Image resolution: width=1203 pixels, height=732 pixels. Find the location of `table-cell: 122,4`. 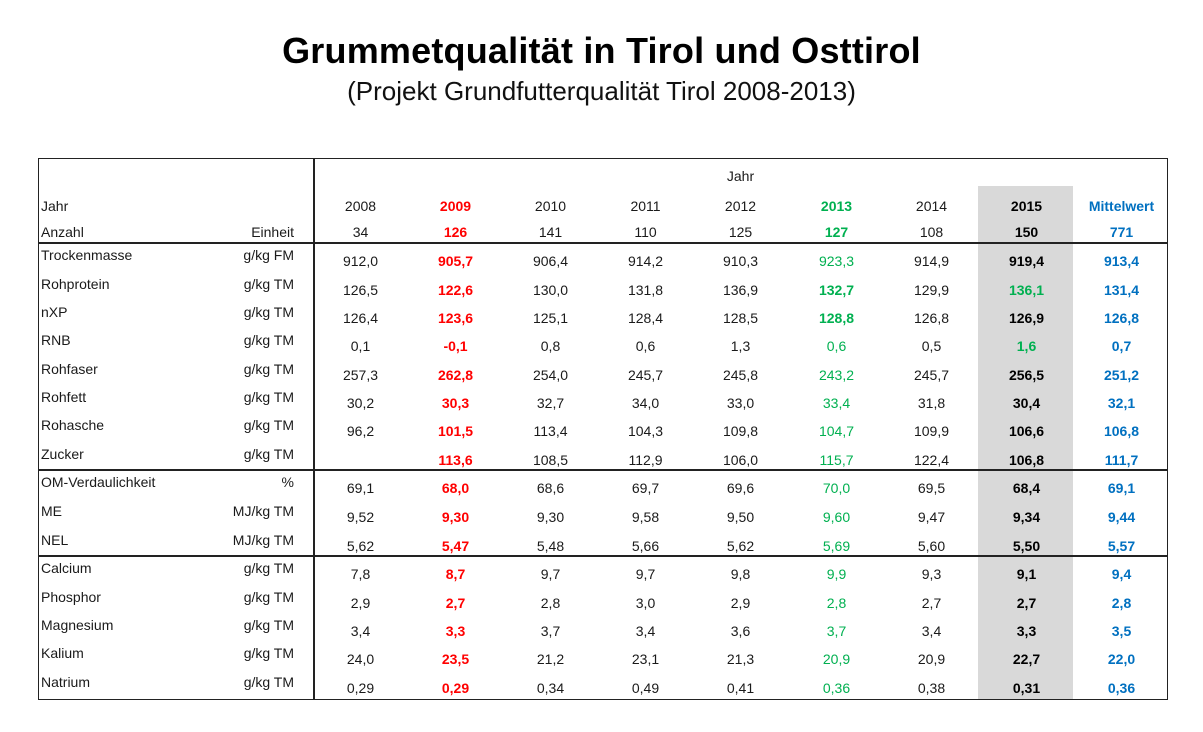

table-cell: 122,4 is located at coordinates (931, 460).